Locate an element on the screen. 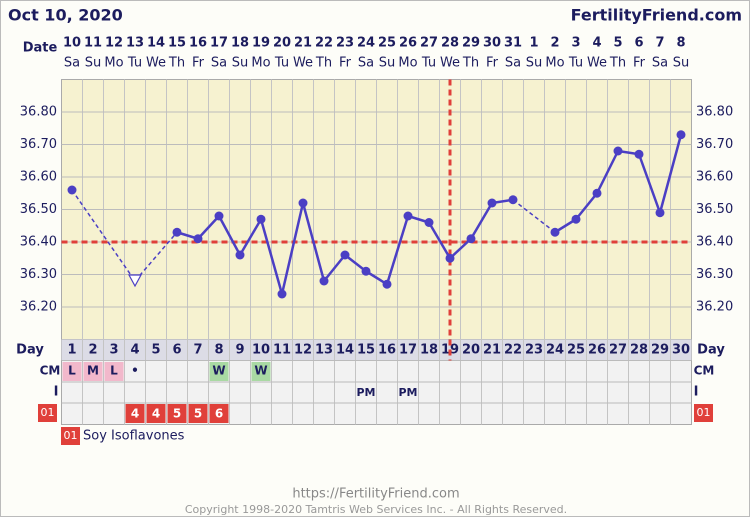 This screenshot has width=750, height=517. date-label: 6 is located at coordinates (638, 43).